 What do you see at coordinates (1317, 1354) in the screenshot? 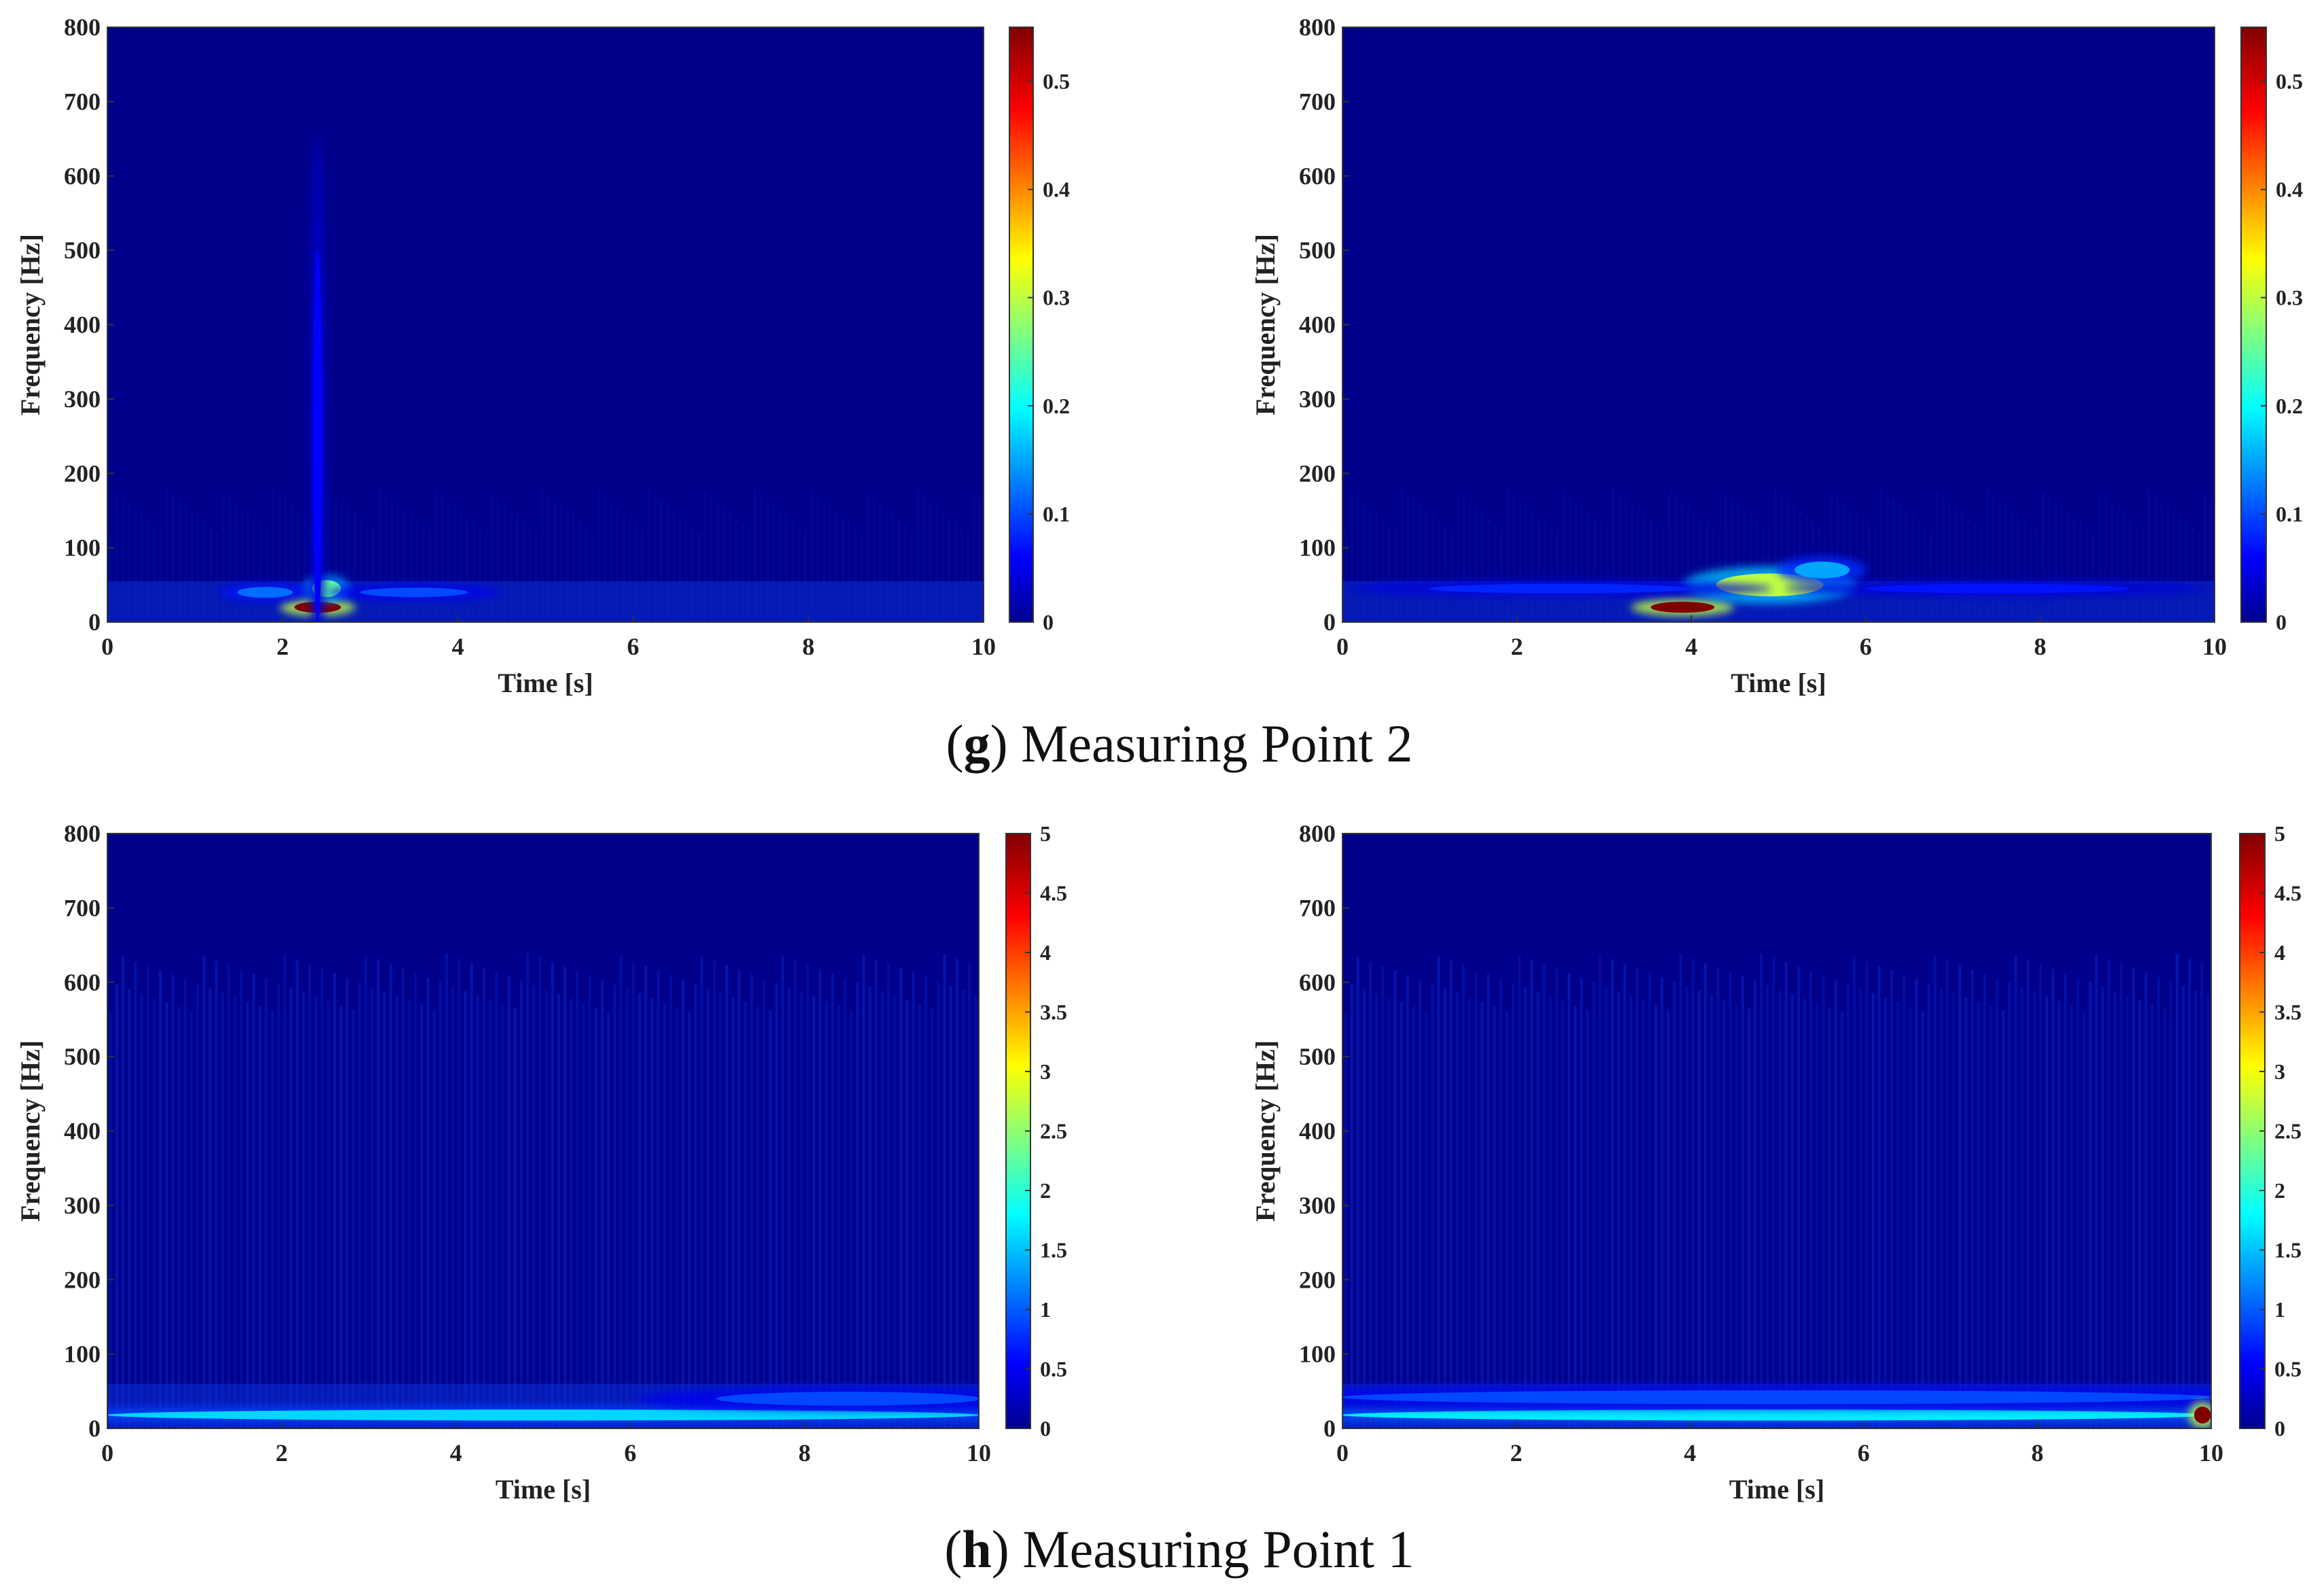
I see `y-tick-label: 100` at bounding box center [1317, 1354].